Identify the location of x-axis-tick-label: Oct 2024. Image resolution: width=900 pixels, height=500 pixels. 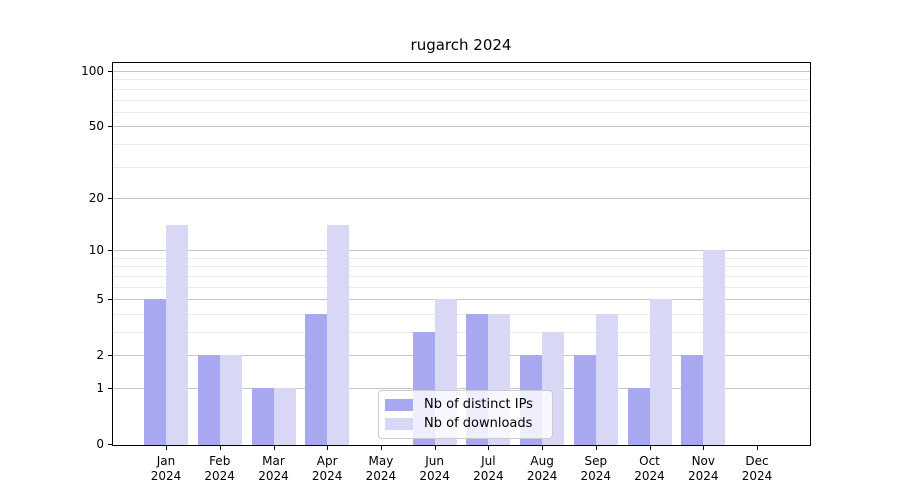
(649, 468).